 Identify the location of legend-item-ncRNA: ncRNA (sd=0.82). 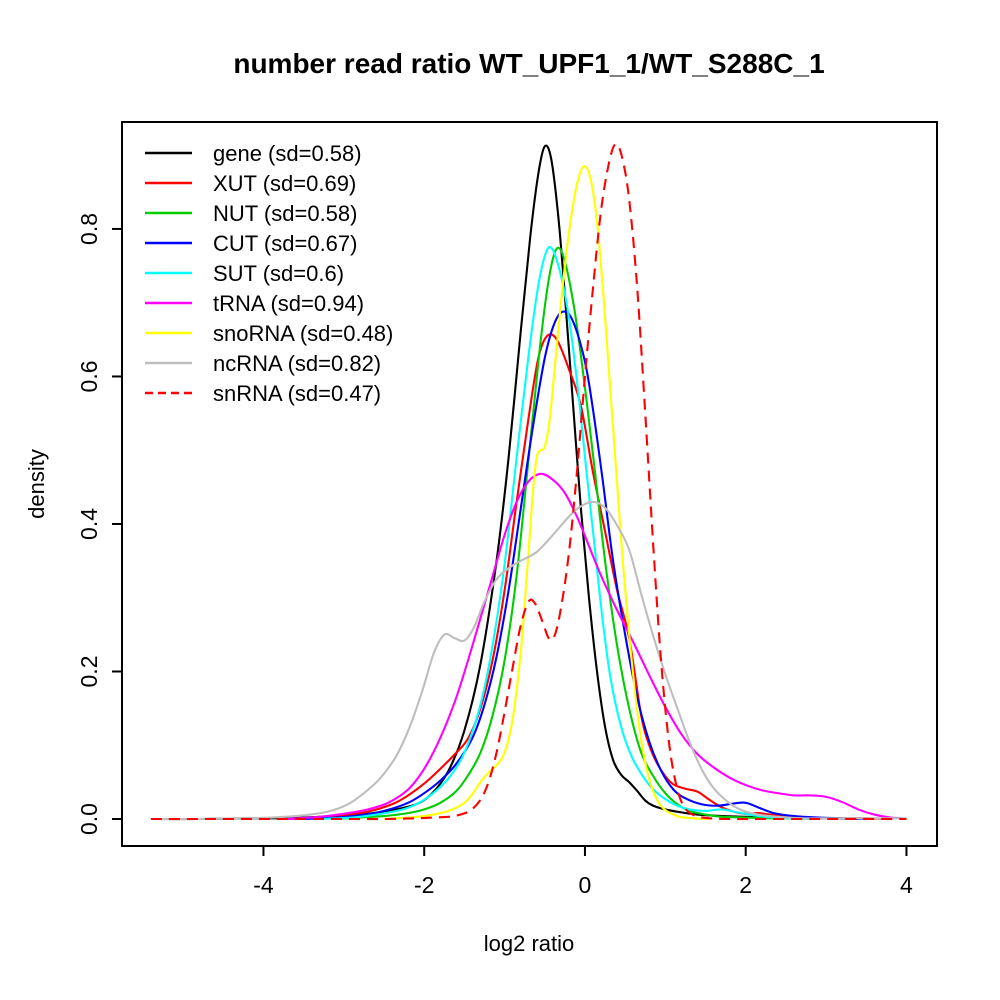
(263, 363).